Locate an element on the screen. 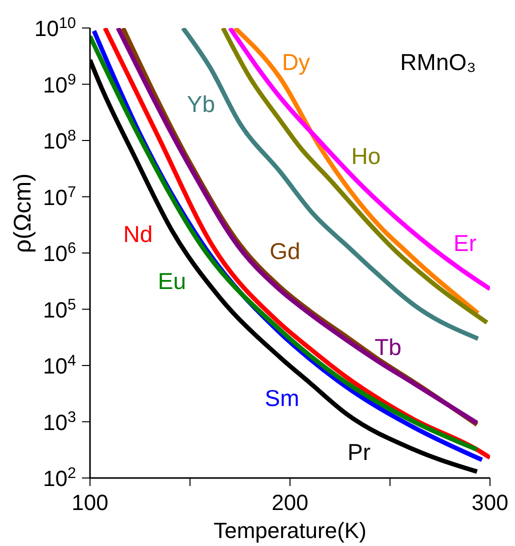 This screenshot has width=515, height=546. series-label: Eu is located at coordinates (172, 281).